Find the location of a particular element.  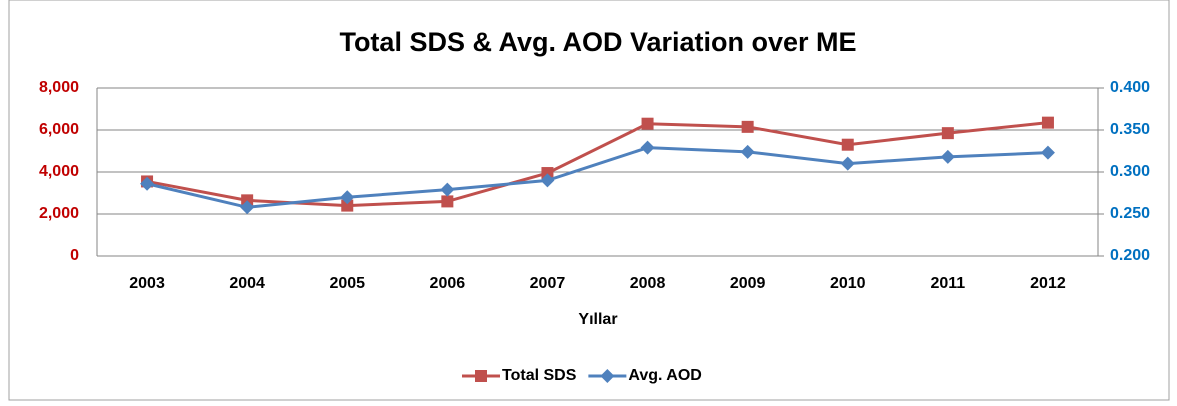

x-tick-label: 2003 is located at coordinates (147, 283).